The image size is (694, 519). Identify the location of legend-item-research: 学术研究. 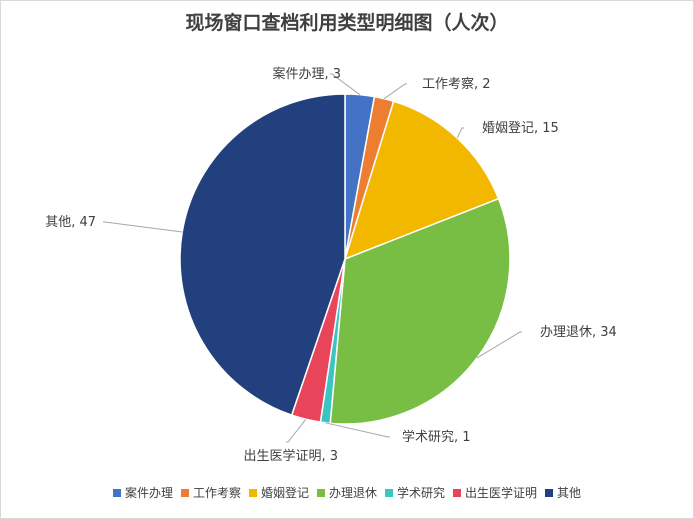
(415, 492).